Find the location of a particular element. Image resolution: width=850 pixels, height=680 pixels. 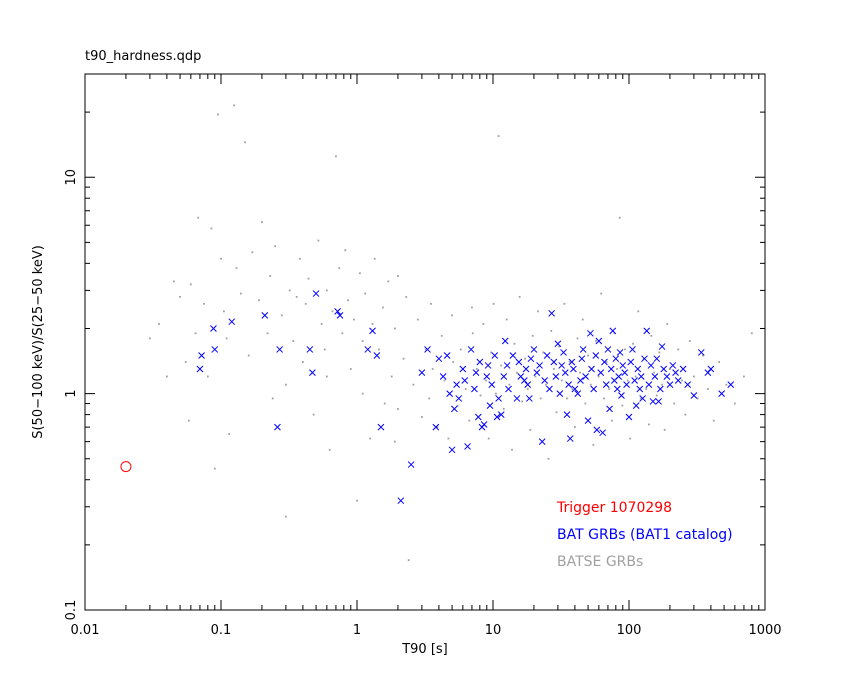

y-tick-label: 0.1 is located at coordinates (71, 610).